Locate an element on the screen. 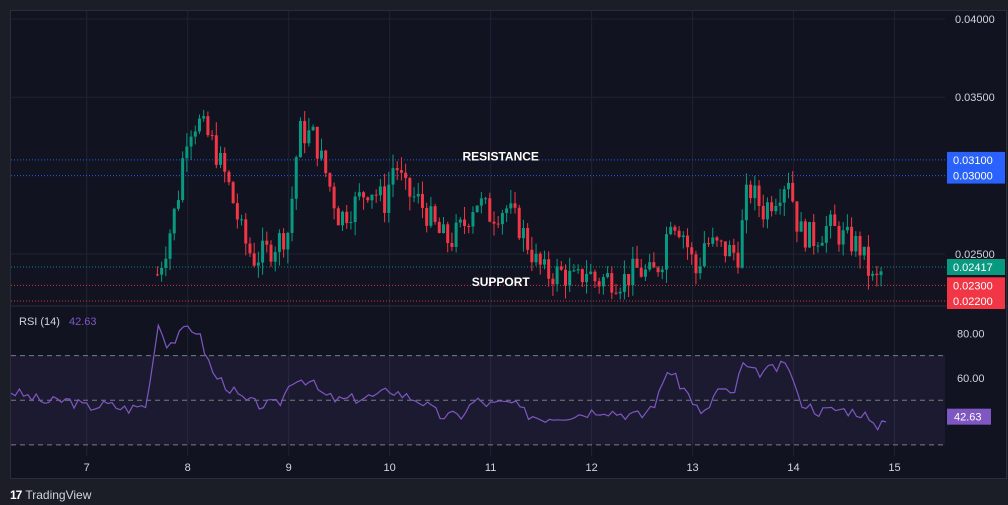 This screenshot has height=505, width=1008. x-tick-label: 13 is located at coordinates (692, 468).